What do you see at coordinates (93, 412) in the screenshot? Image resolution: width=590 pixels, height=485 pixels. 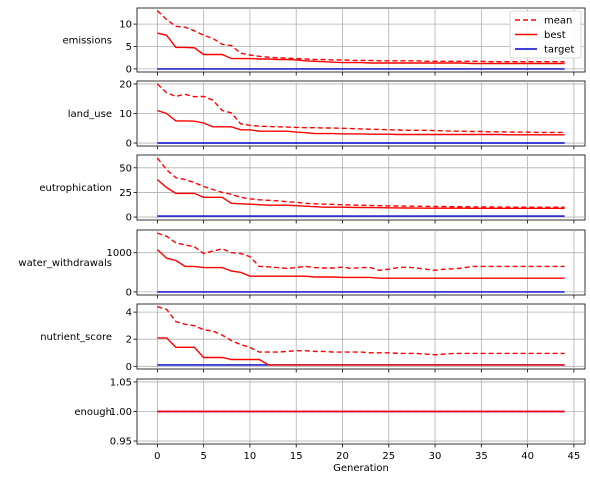 I see `panel-ylabel: enough` at bounding box center [93, 412].